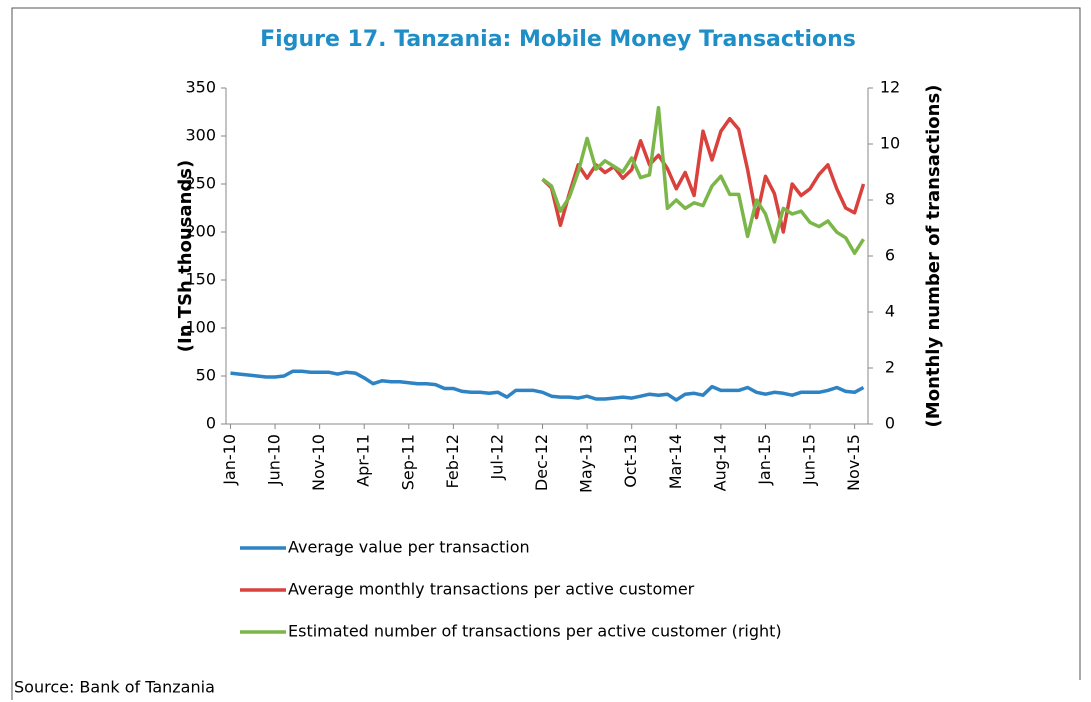  I want to click on source: Source: Bank of Tanzania, so click(114, 687).